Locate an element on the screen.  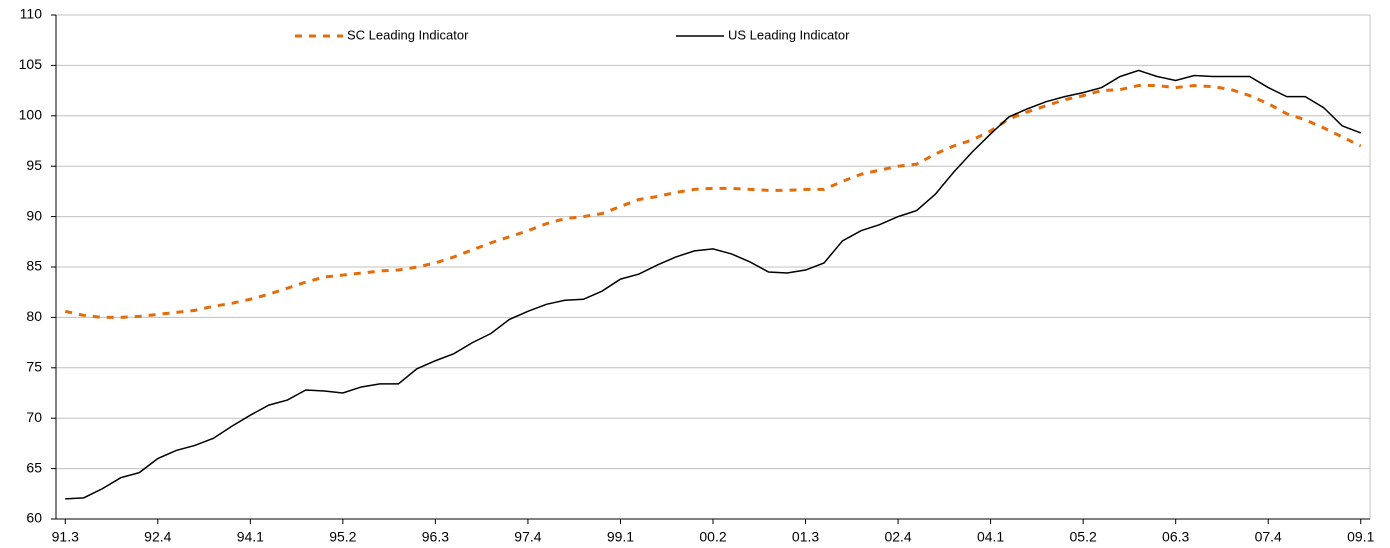
y-tick-label: 75 is located at coordinates (34, 367).